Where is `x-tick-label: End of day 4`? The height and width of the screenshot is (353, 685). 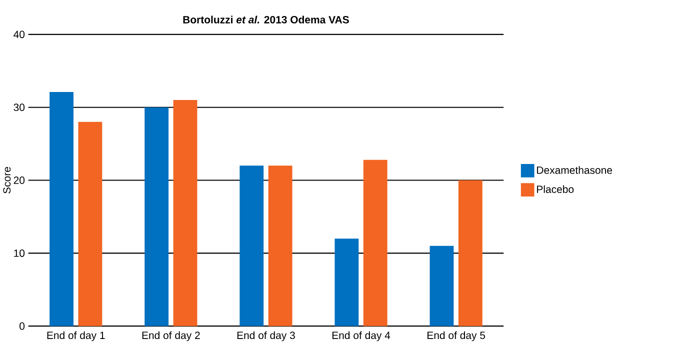
x-tick-label: End of day 4 is located at coordinates (361, 336).